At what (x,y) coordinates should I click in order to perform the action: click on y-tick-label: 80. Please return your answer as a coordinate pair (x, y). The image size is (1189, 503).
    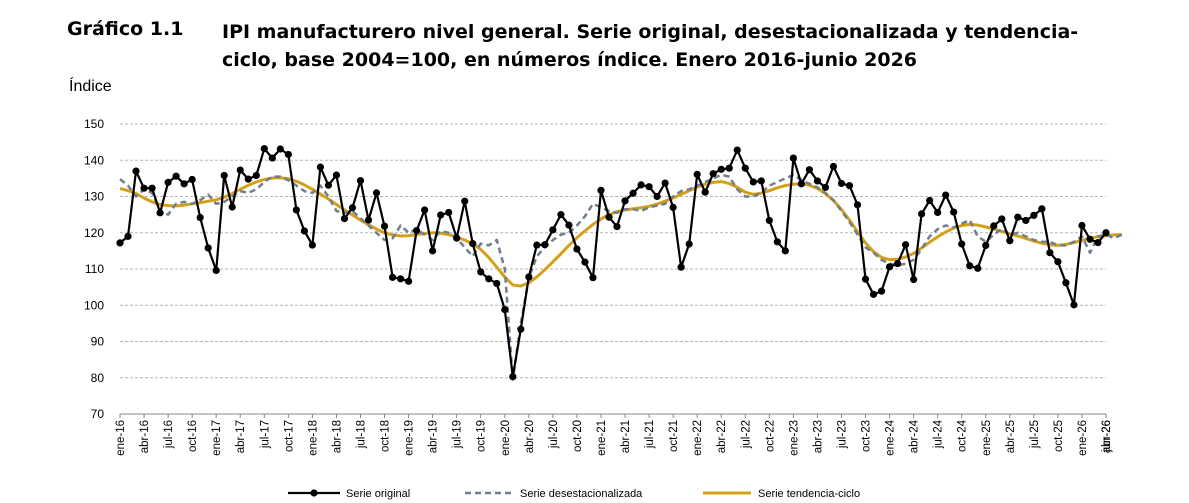
    Looking at the image, I should click on (98, 378).